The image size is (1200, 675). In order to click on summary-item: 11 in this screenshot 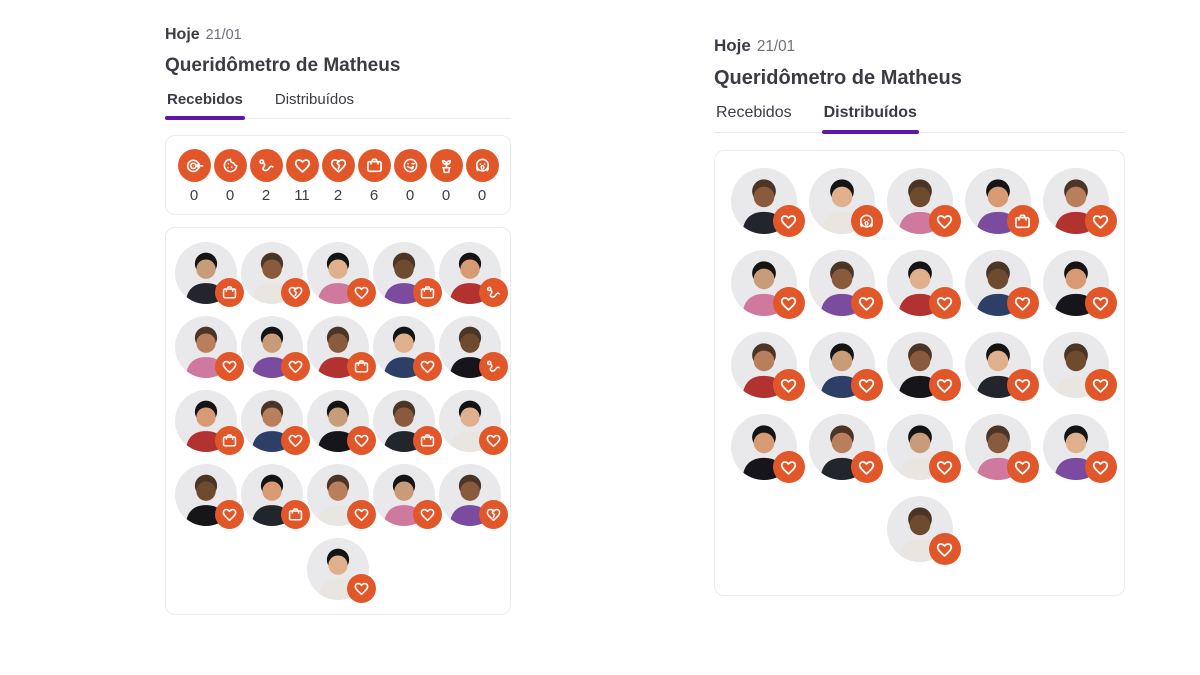, I will do `click(302, 176)`.